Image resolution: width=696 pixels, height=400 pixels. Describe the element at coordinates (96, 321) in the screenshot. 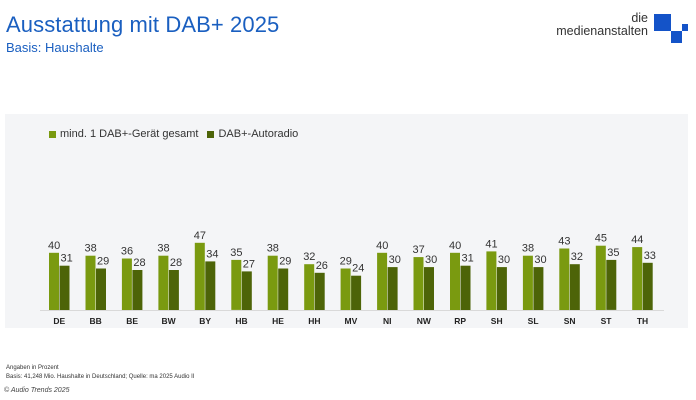

I see `x-tick-label-bb: BB` at that location.